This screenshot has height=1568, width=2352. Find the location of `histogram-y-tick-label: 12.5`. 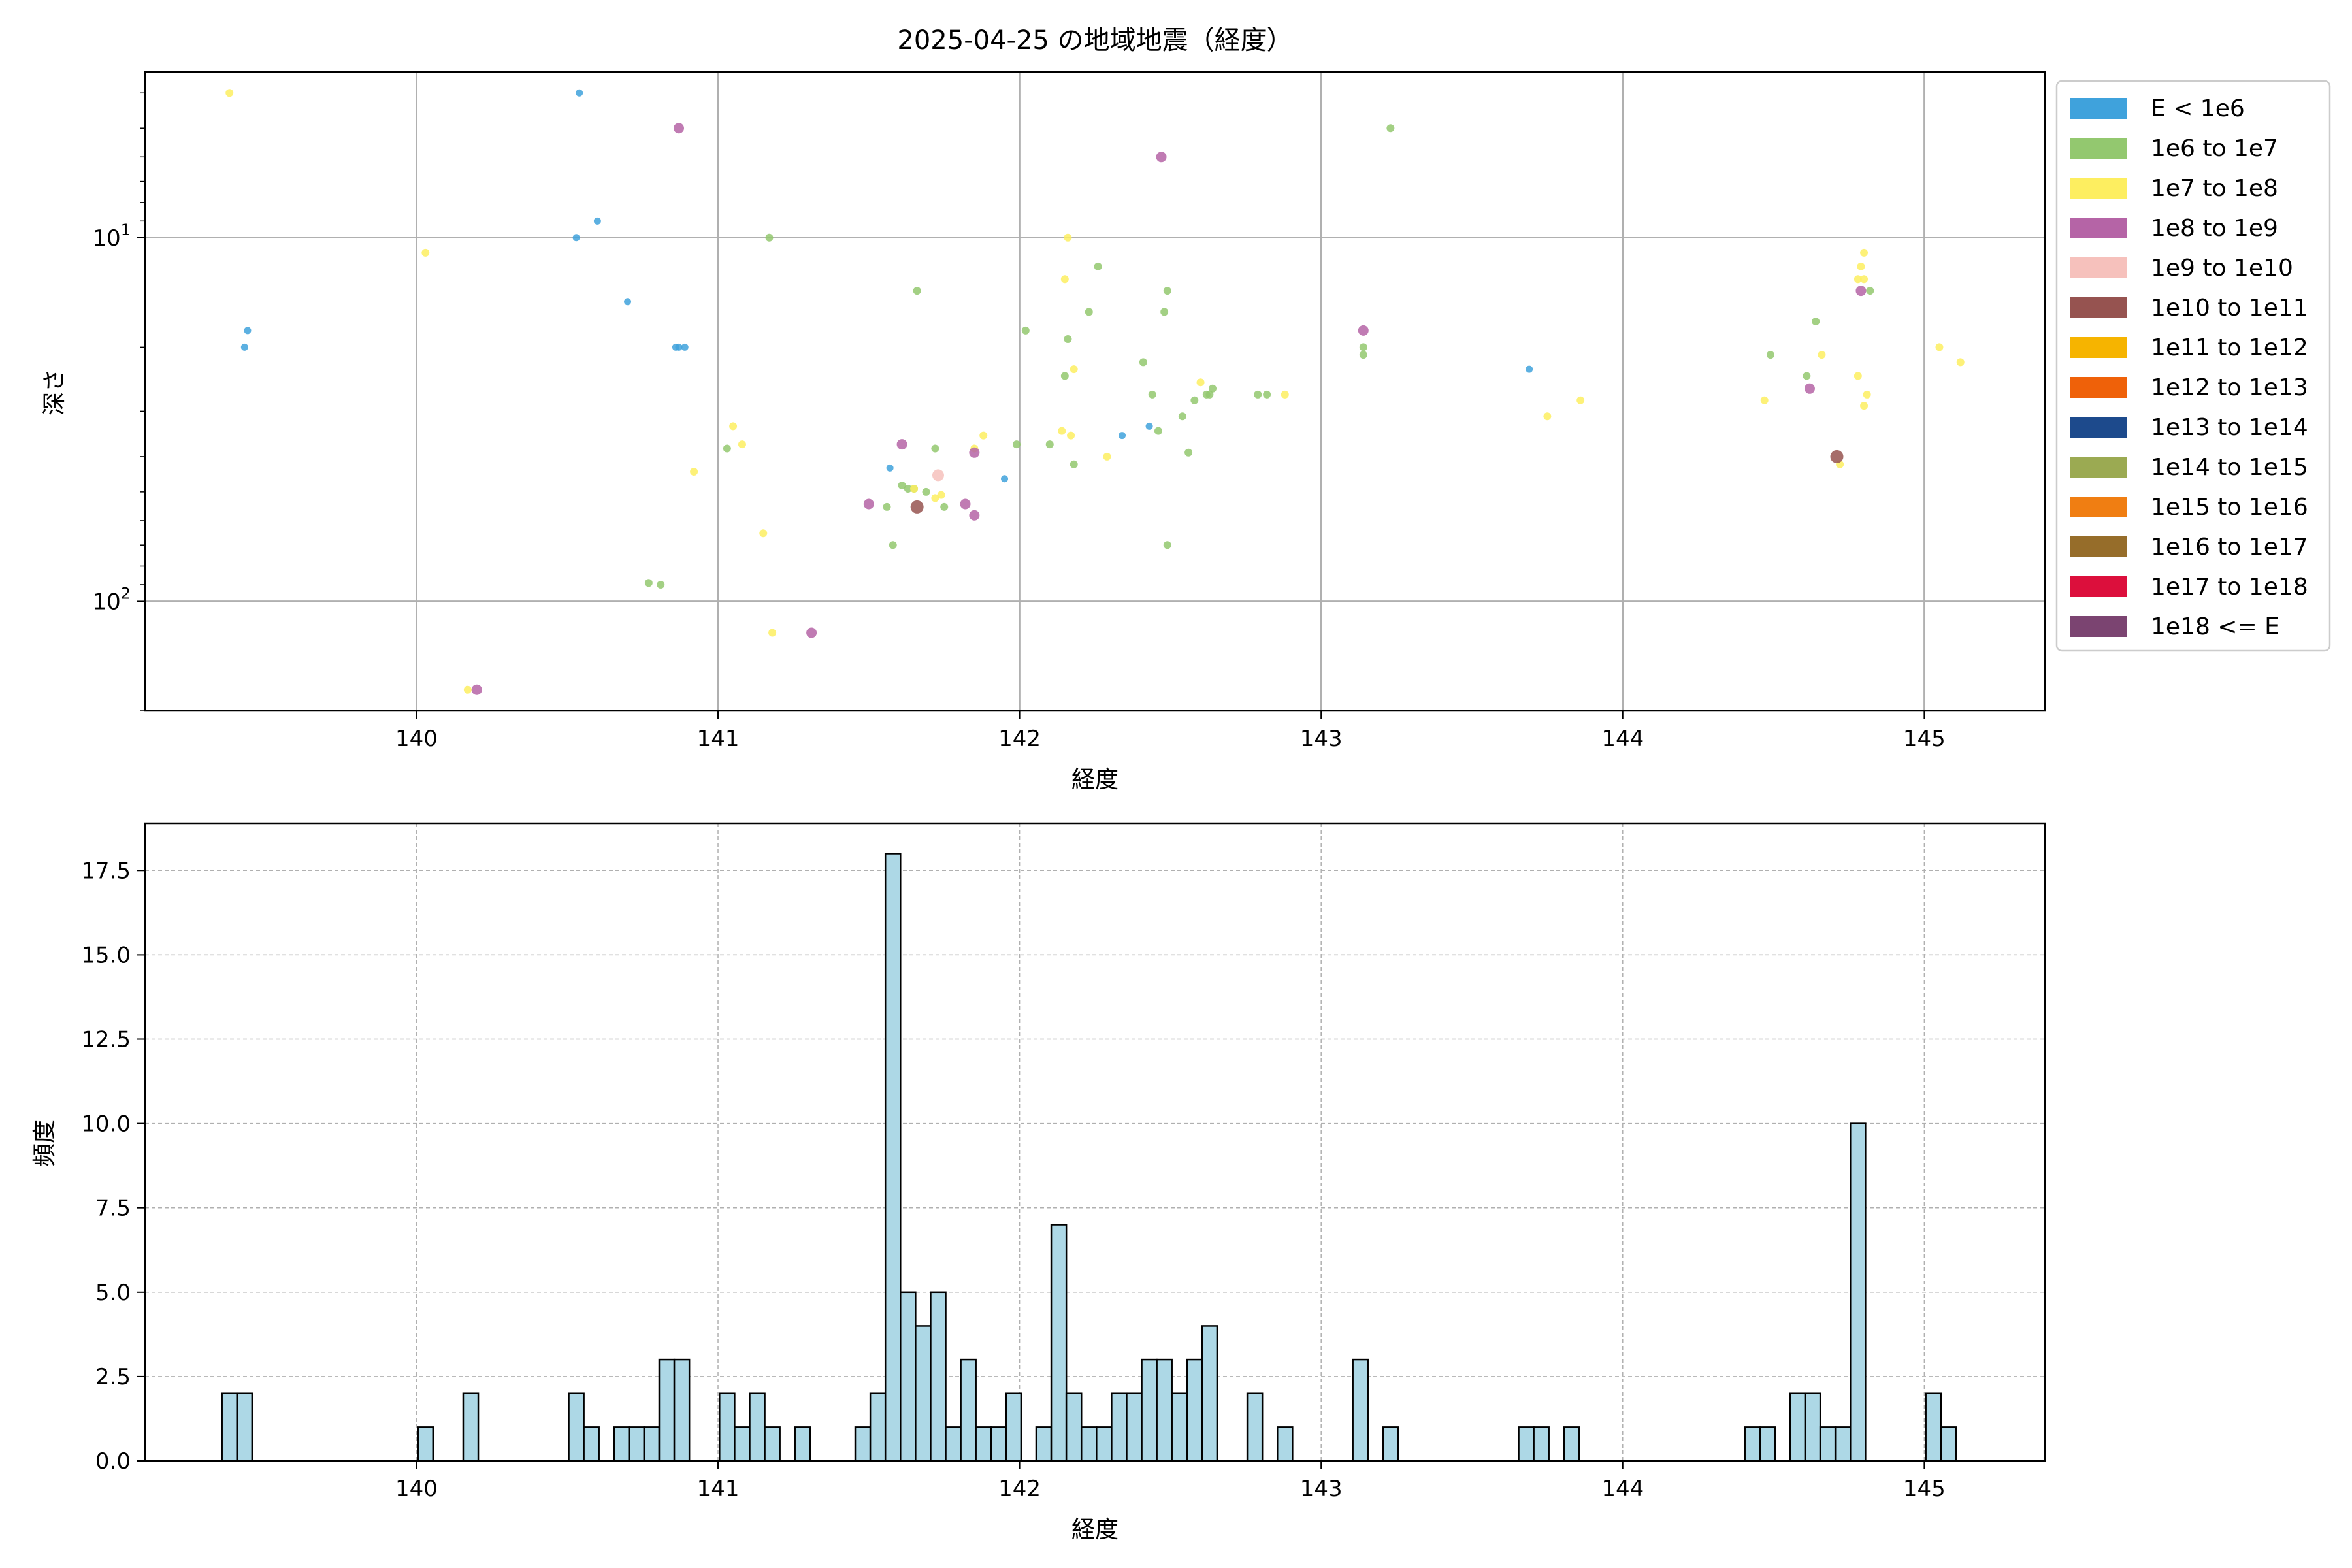

histogram-y-tick-label: 12.5 is located at coordinates (106, 1039).